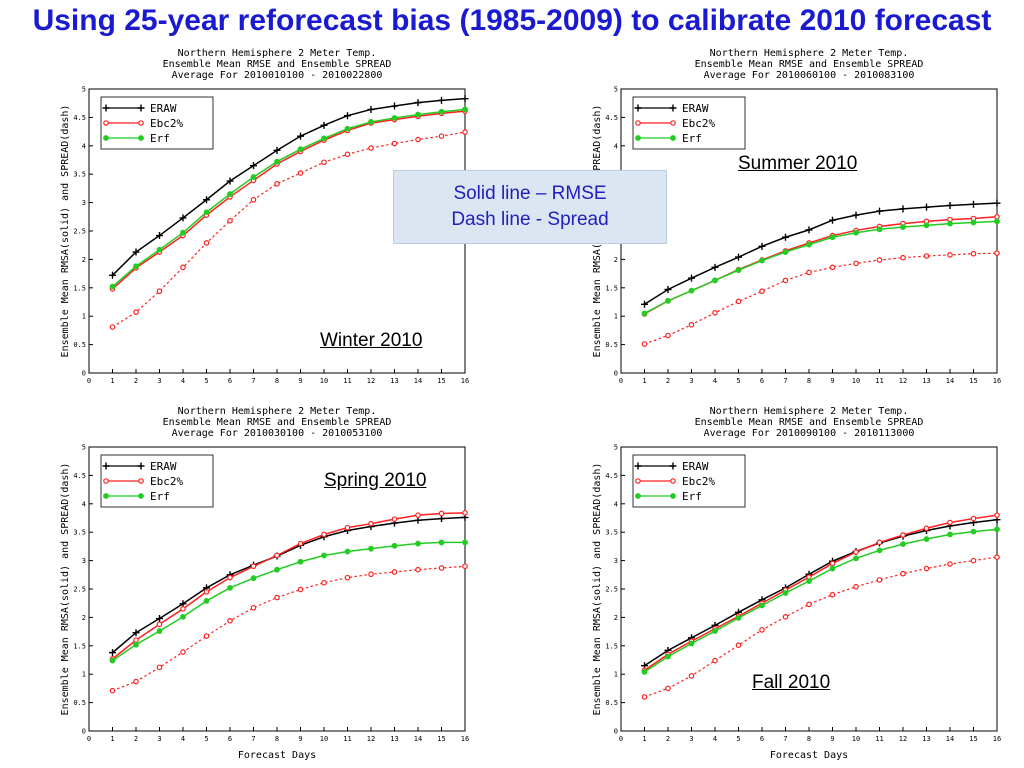  Describe the element at coordinates (691, 739) in the screenshot. I see `x-tick-label: 3` at that location.